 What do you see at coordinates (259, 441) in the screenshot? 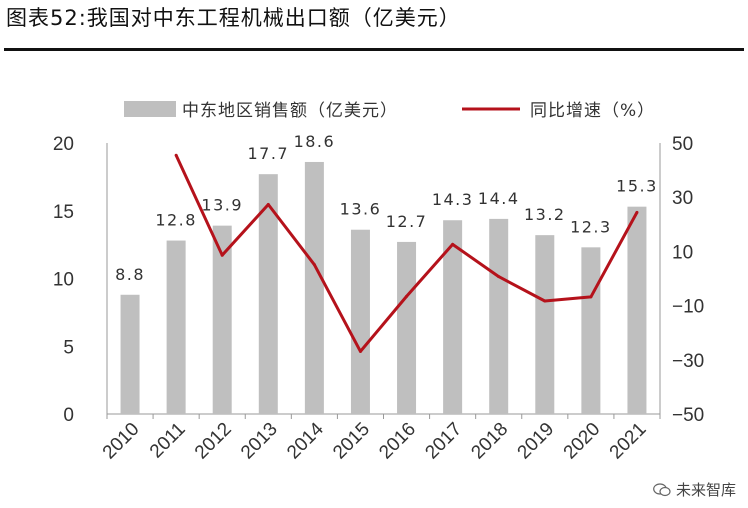
I see `x-tick-label: 2013` at bounding box center [259, 441].